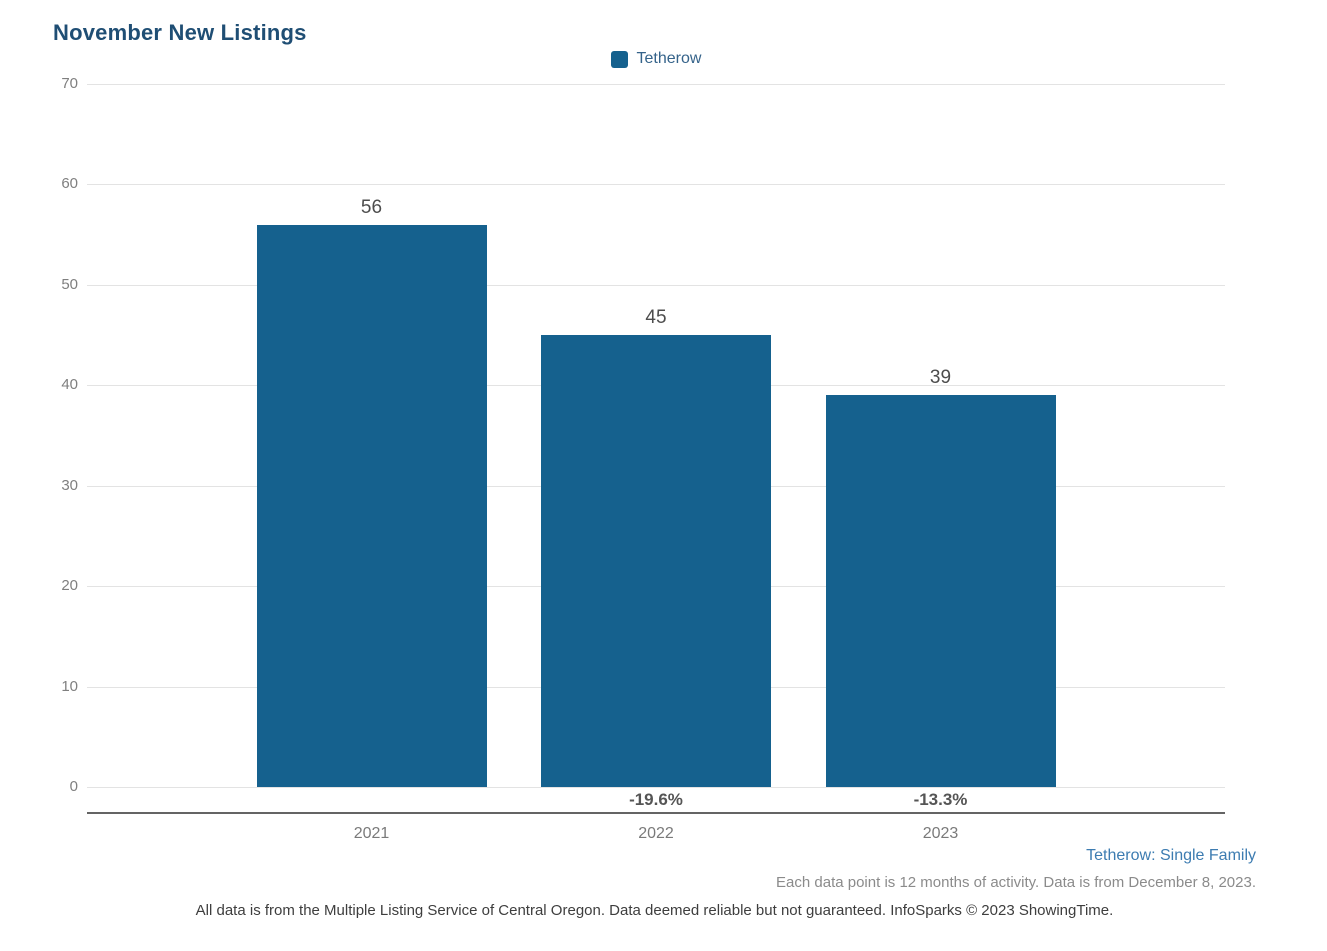 This screenshot has width=1327, height=951. I want to click on bar-value-label: 56, so click(371, 207).